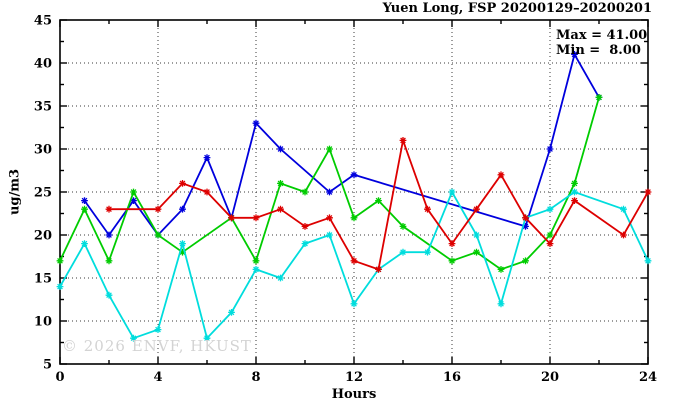 The height and width of the screenshot is (409, 674). What do you see at coordinates (59, 377) in the screenshot?
I see `svg-text: 0` at bounding box center [59, 377].